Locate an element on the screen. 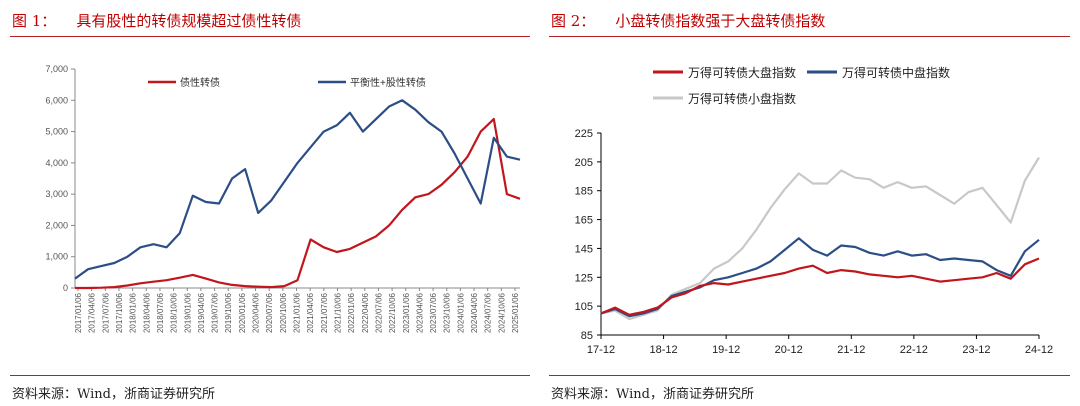 The image size is (1080, 406). x-tick-label: 2018/04/06 is located at coordinates (146, 312).